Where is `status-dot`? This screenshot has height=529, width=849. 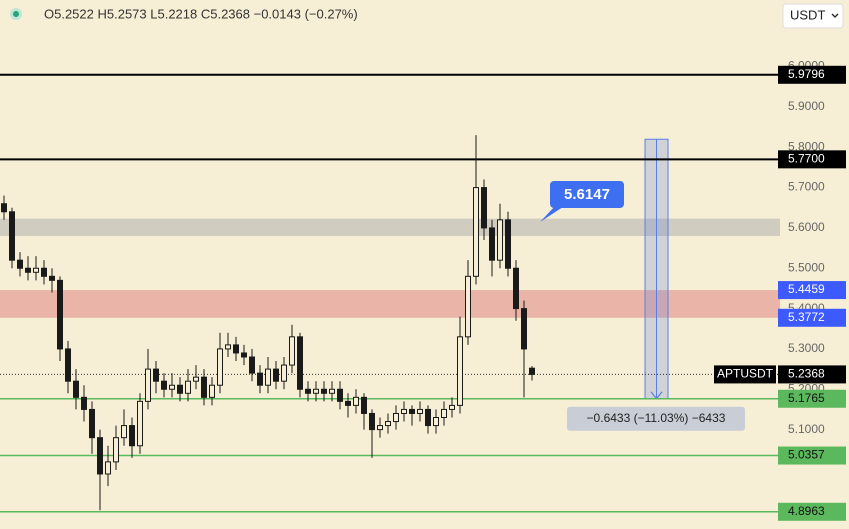 status-dot is located at coordinates (16, 14).